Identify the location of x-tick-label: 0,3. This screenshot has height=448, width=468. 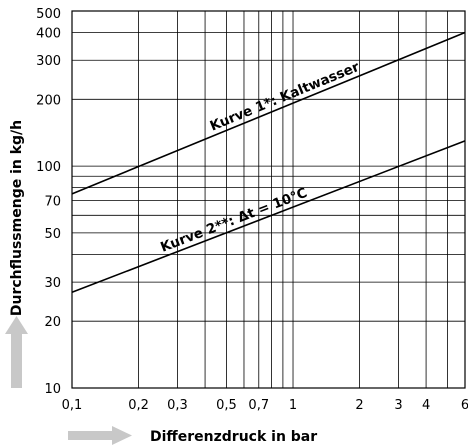
(177, 405).